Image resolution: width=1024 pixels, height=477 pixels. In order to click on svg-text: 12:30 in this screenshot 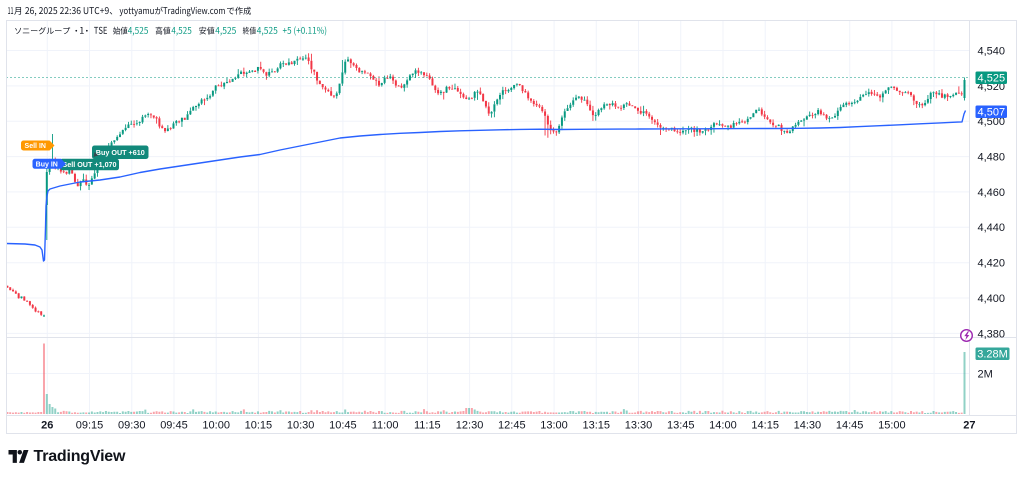, I will do `click(470, 426)`.